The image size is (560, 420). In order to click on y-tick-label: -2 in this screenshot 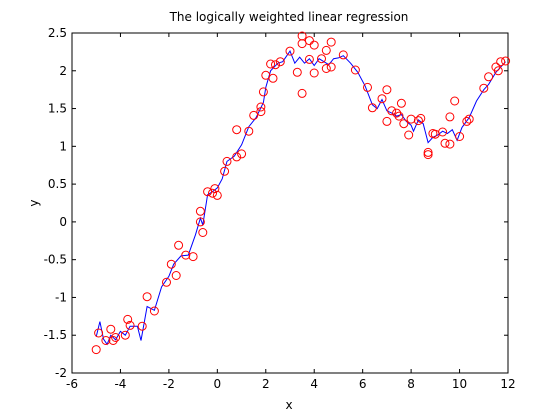, I will do `click(61, 373)`.